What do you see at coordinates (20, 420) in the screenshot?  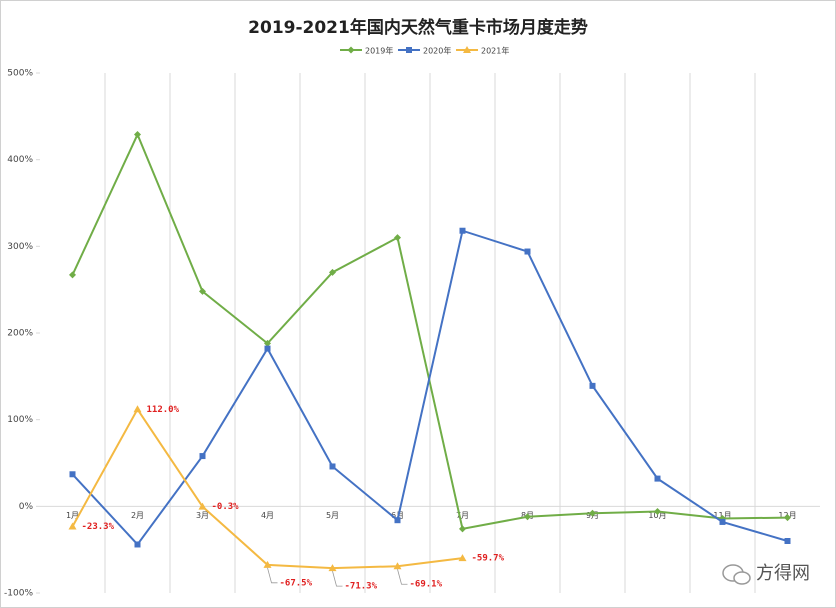 I see `y-tick-label: 100%` at bounding box center [20, 420].